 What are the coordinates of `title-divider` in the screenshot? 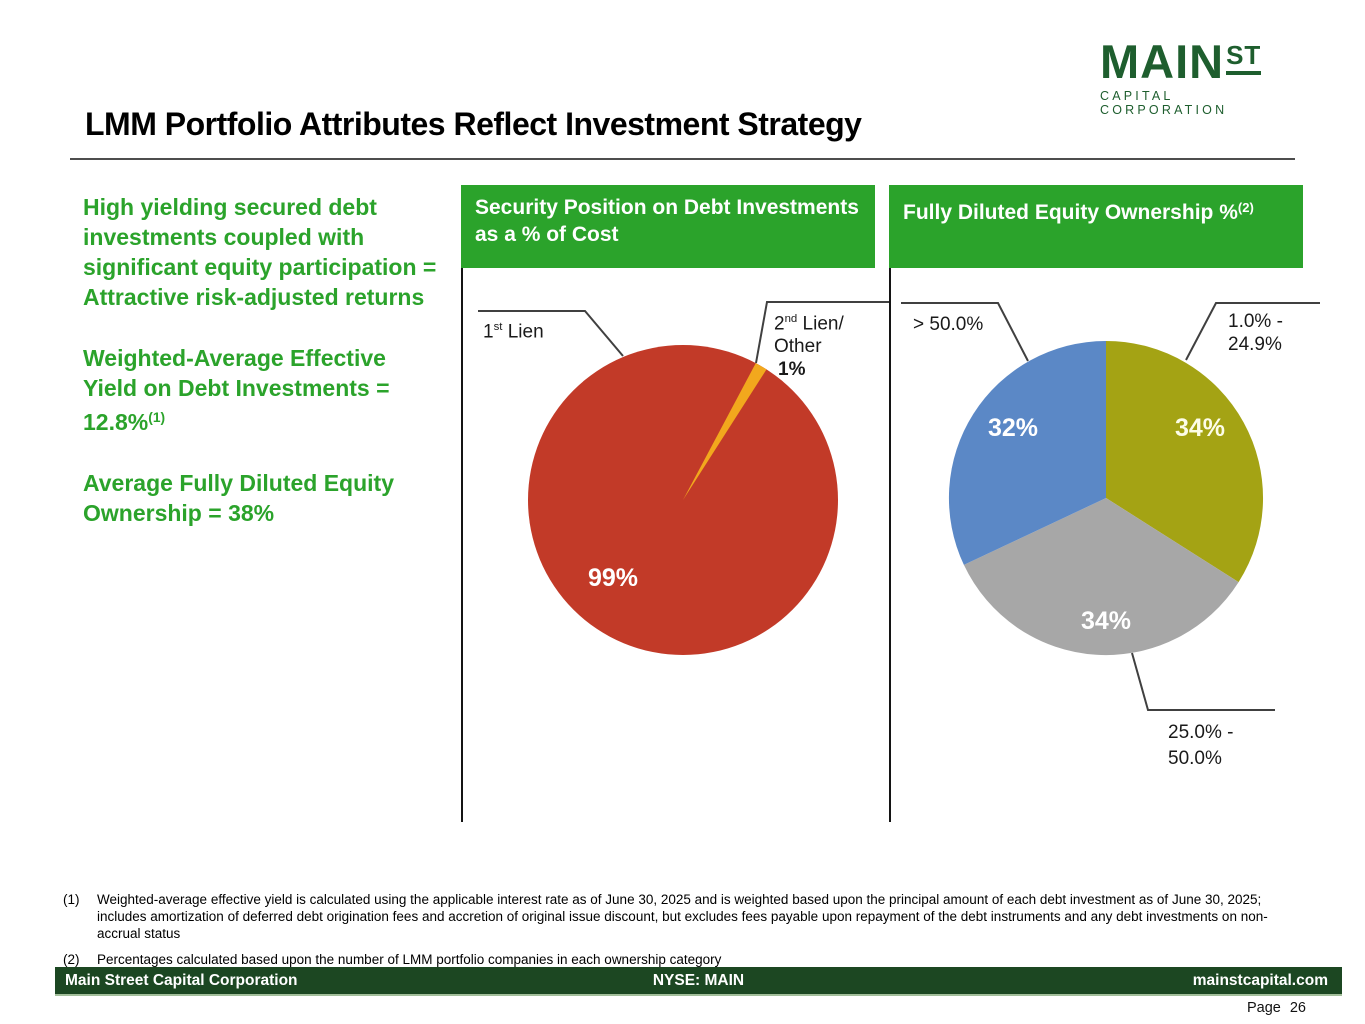 It's located at (682, 159).